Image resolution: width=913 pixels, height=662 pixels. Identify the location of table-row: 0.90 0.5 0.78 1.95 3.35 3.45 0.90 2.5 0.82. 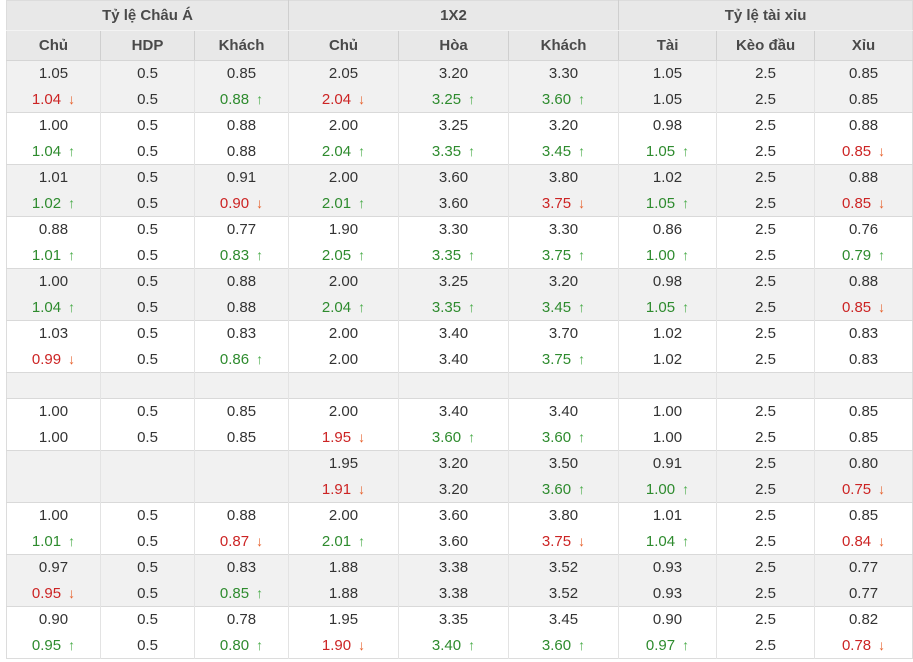
(459, 619).